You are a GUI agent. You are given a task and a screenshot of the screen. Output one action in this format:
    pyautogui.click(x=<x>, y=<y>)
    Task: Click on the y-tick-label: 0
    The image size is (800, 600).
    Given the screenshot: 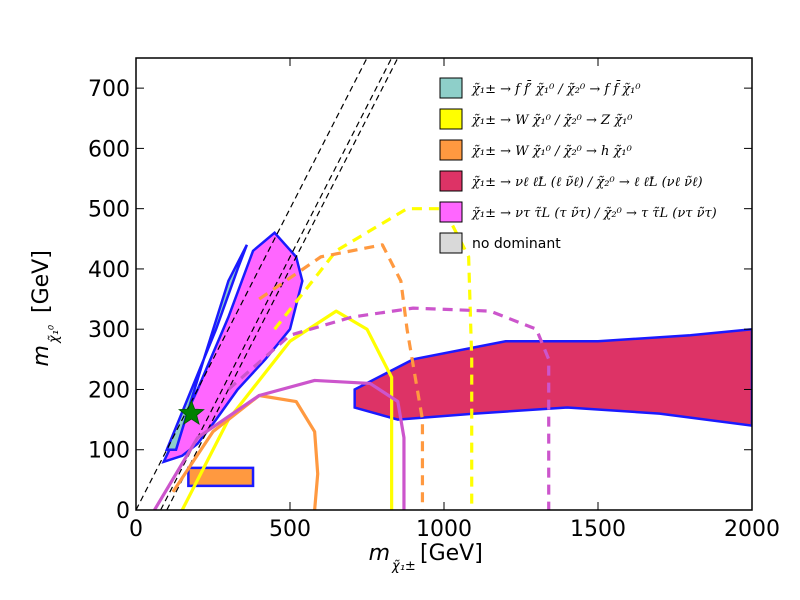 What is the action you would take?
    pyautogui.click(x=123, y=511)
    